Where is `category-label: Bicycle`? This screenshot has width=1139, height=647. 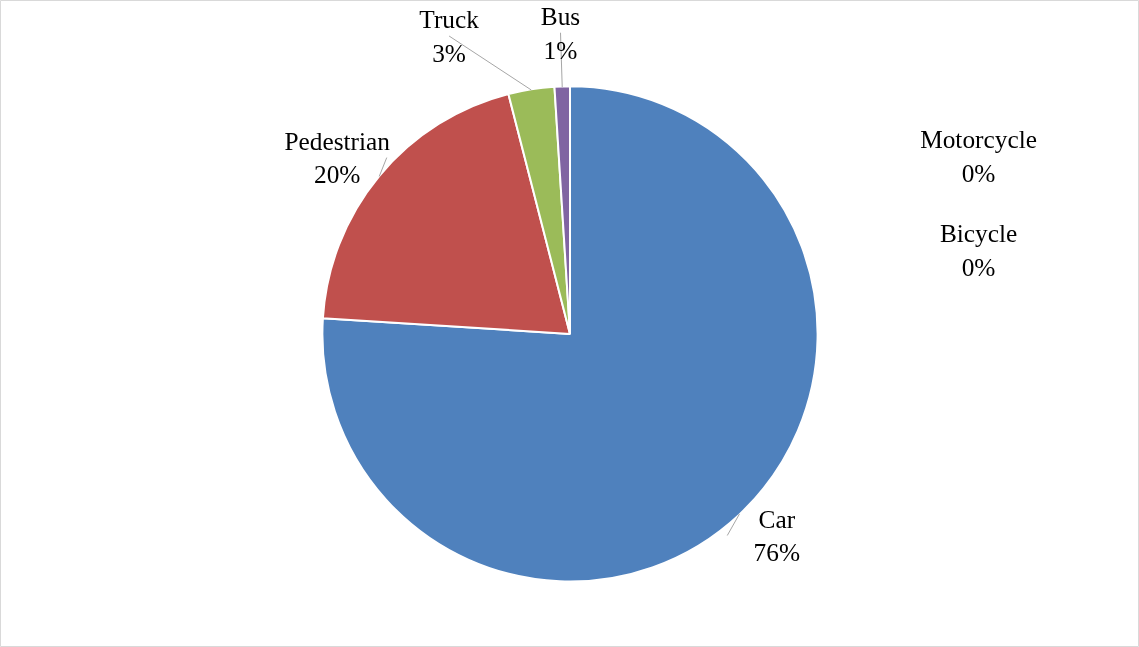
category-label: Bicycle is located at coordinates (978, 233).